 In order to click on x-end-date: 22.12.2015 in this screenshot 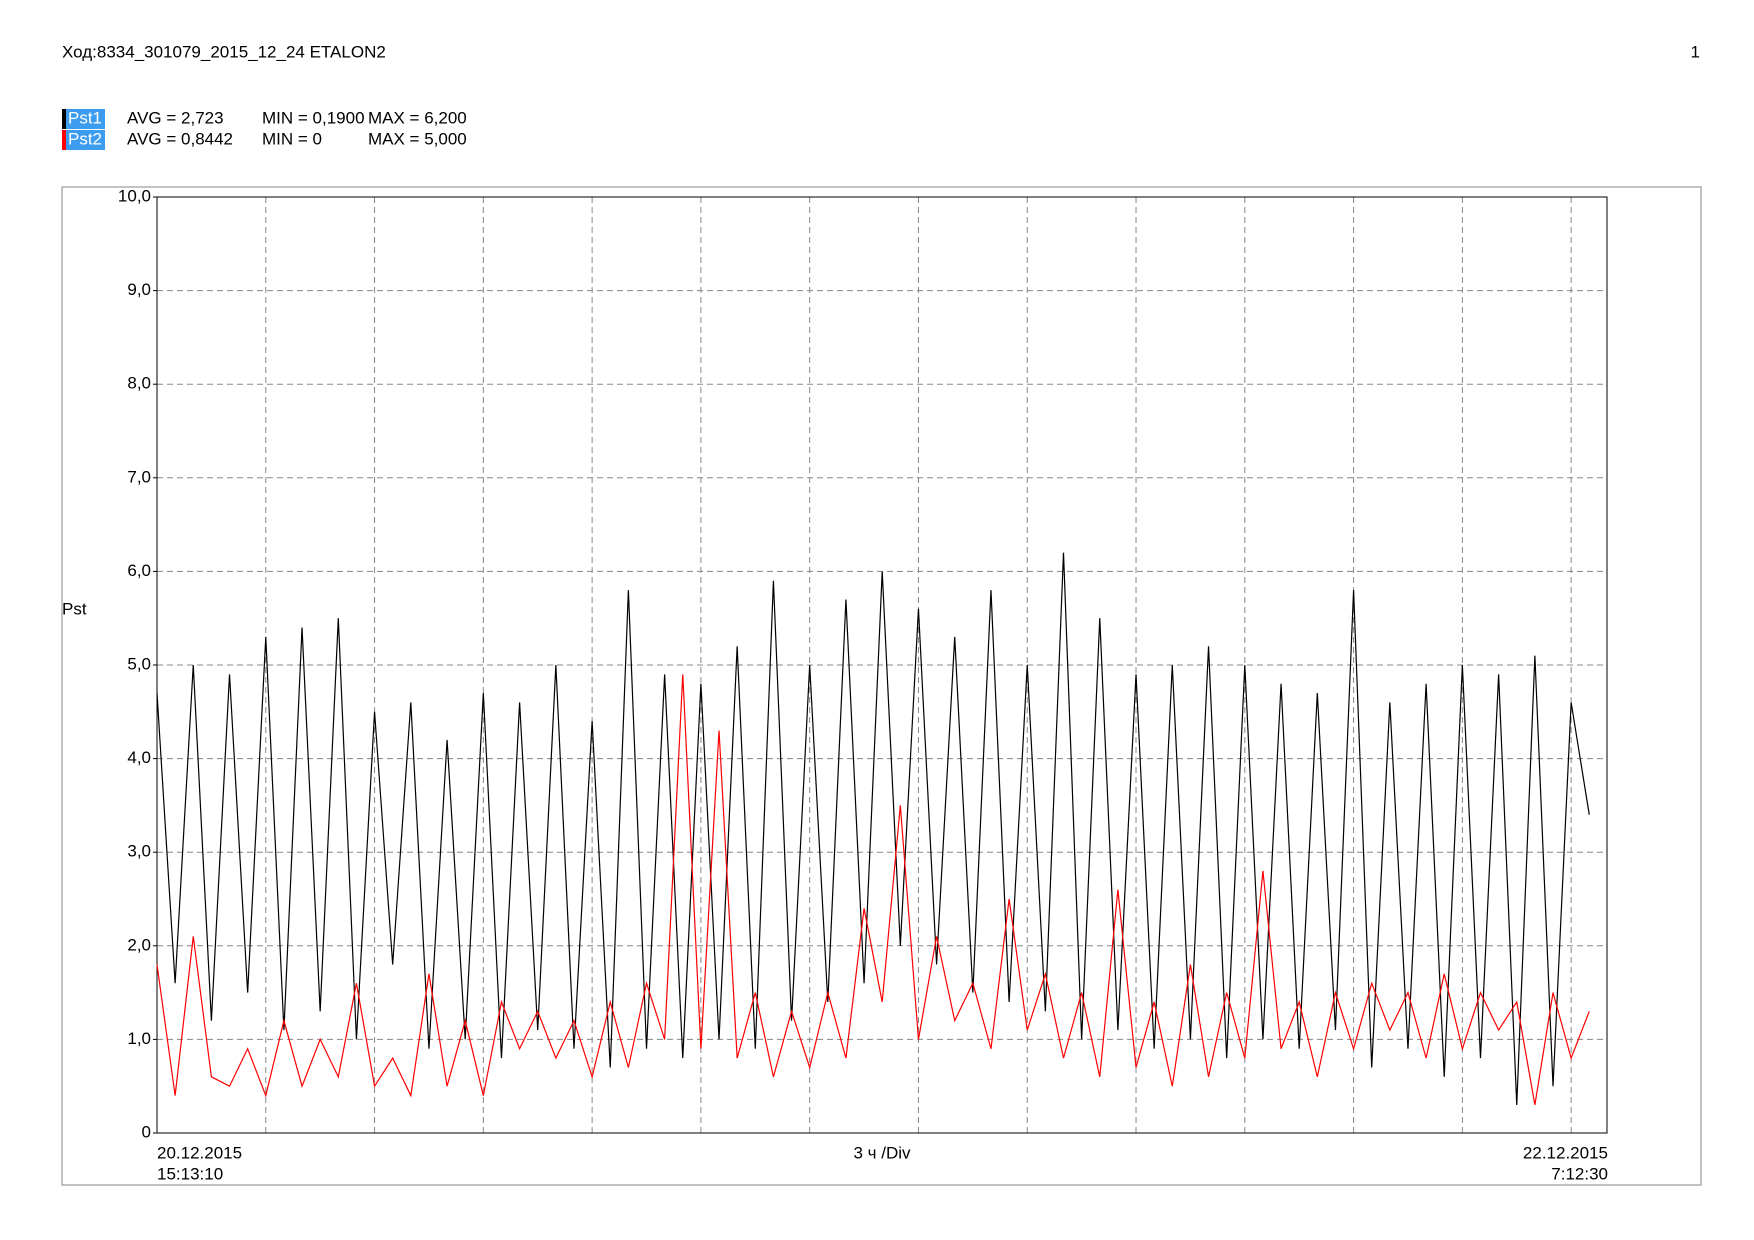, I will do `click(1565, 1152)`.